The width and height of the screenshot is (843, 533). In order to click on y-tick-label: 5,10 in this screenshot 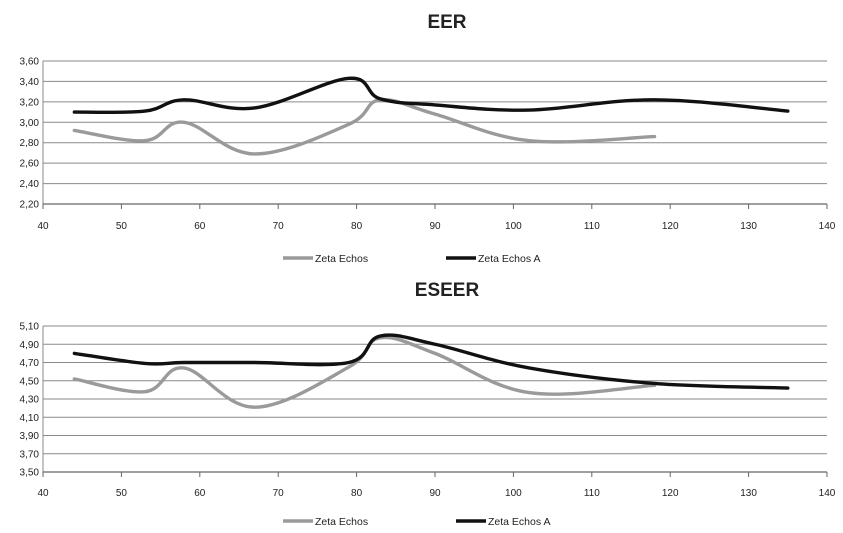, I will do `click(30, 327)`.